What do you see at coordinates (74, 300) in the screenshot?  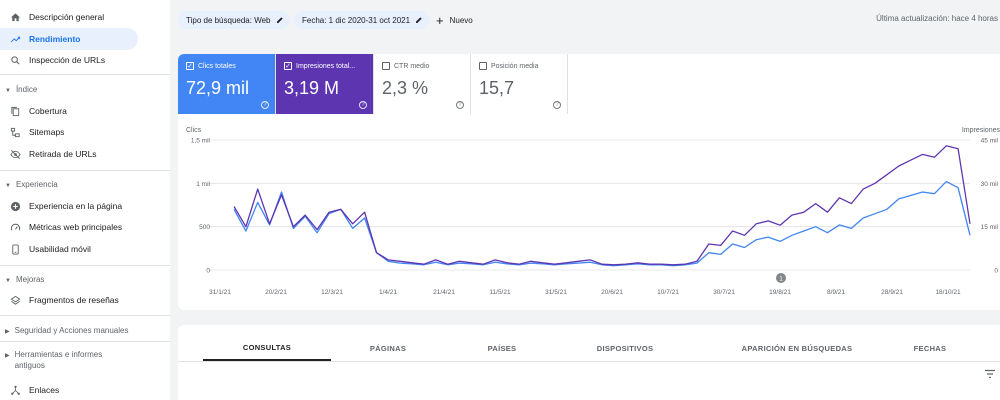 I see `sidebar-item-label: Fragmentos de reseñas` at bounding box center [74, 300].